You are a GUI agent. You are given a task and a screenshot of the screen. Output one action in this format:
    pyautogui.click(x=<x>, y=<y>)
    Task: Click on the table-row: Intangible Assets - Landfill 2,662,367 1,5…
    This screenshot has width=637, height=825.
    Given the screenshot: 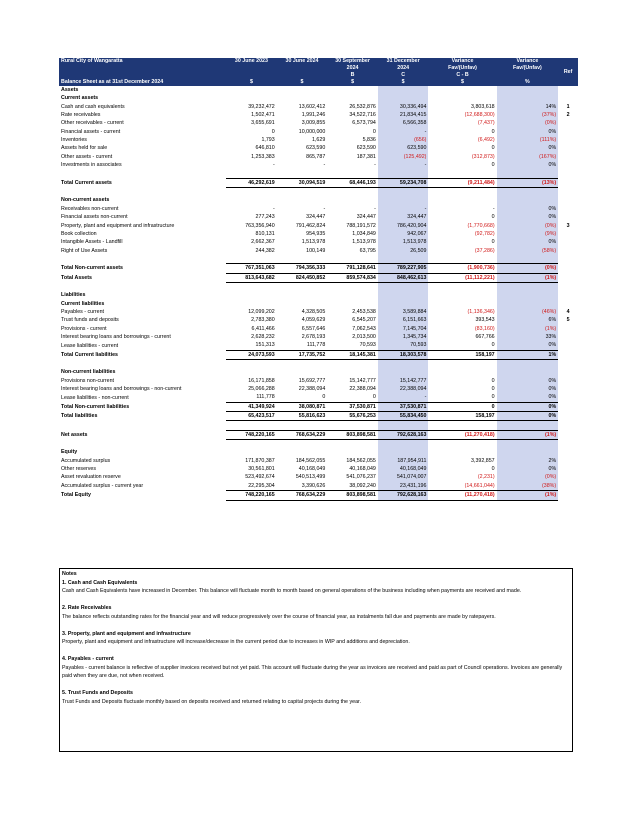 What is the action you would take?
    pyautogui.click(x=318, y=242)
    